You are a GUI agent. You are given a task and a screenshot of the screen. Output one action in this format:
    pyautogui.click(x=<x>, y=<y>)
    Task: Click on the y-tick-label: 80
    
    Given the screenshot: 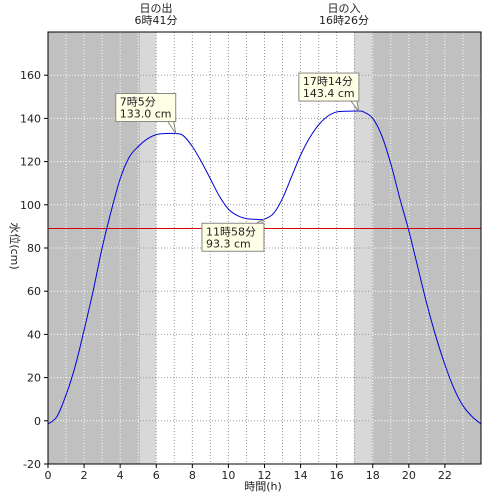 What is the action you would take?
    pyautogui.click(x=34, y=248)
    